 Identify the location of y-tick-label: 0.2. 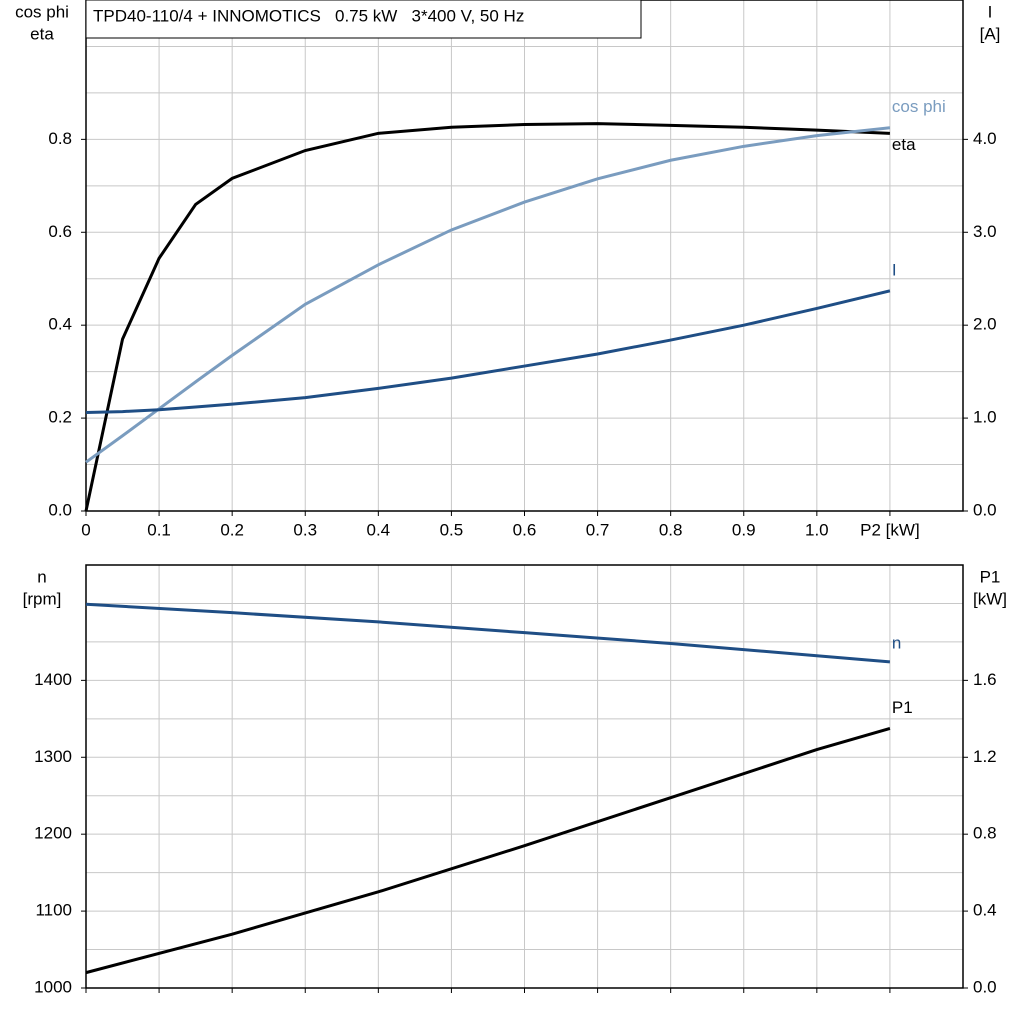
(60, 417).